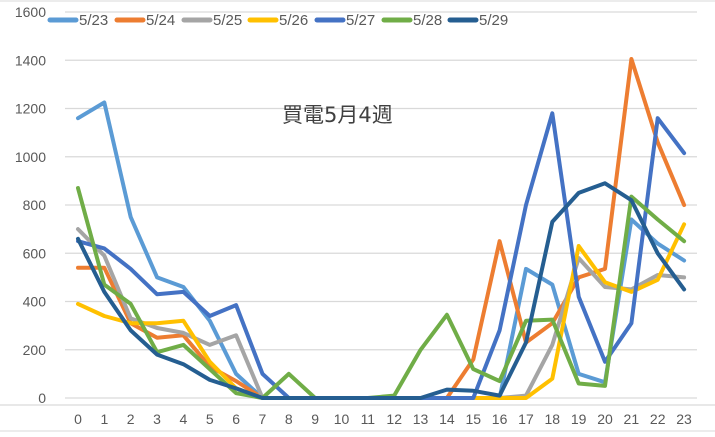 Image resolution: width=715 pixels, height=437 pixels. What do you see at coordinates (342, 419) in the screenshot?
I see `x-tick-label: 10` at bounding box center [342, 419].